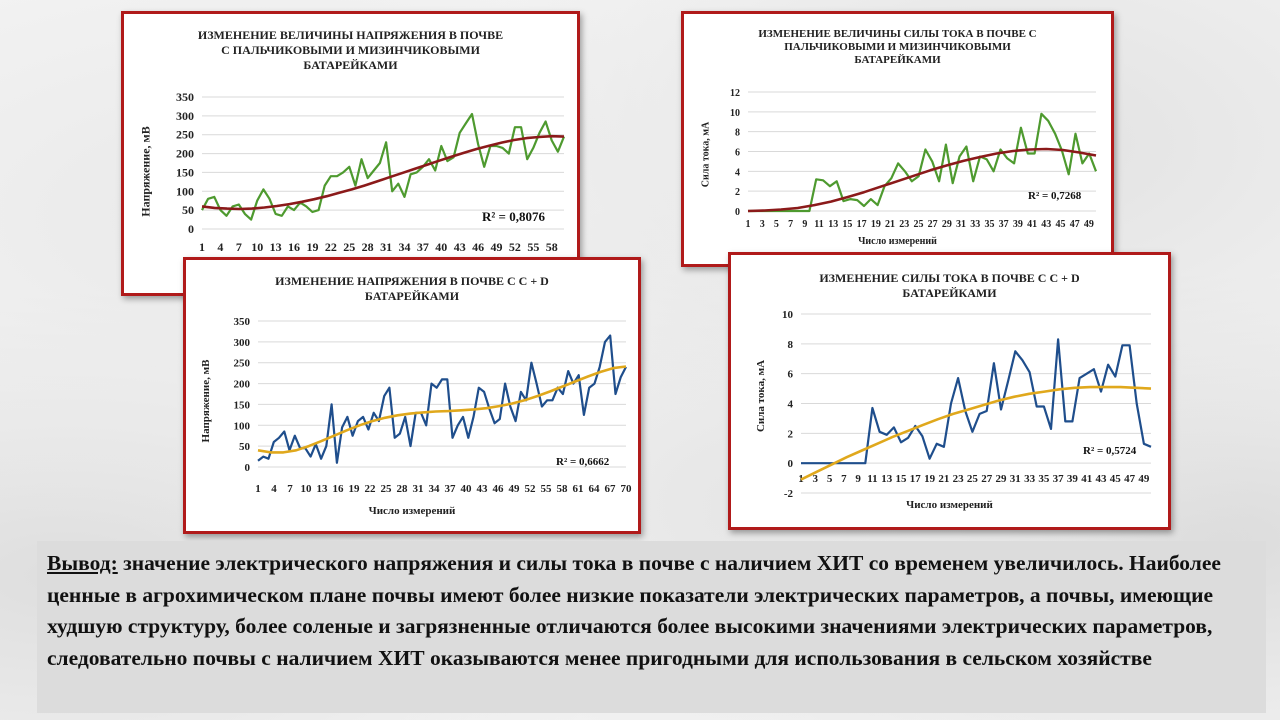 The image size is (1280, 720). What do you see at coordinates (816, 479) in the screenshot?
I see `x-tick-label: 3` at bounding box center [816, 479].